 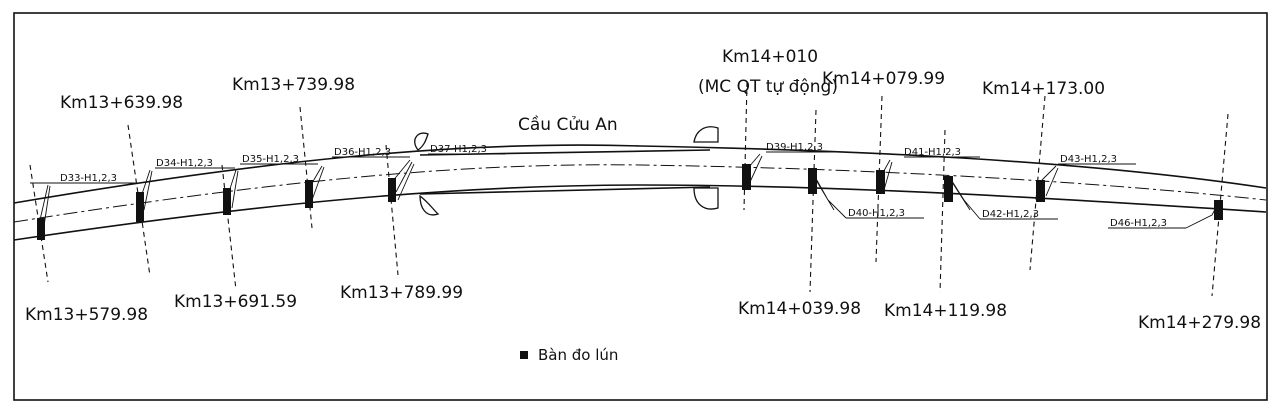 What do you see at coordinates (362, 152) in the screenshot?
I see `marker-label: D36-H1,2,3` at bounding box center [362, 152].